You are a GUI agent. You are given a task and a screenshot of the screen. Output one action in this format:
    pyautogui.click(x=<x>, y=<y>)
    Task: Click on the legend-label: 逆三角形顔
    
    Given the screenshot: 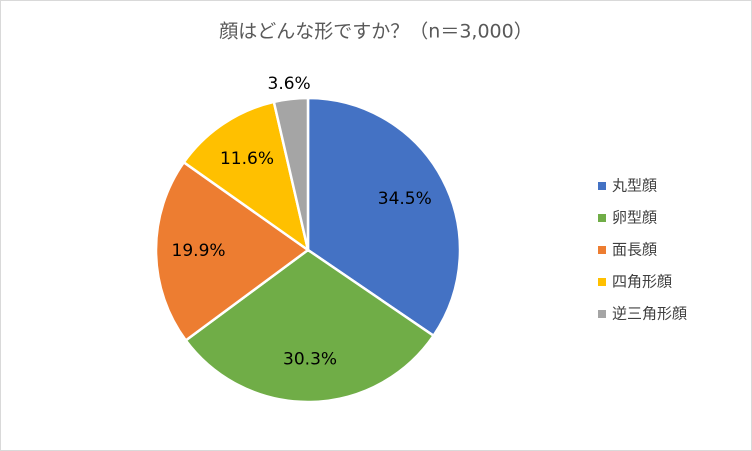 What is the action you would take?
    pyautogui.click(x=649, y=314)
    